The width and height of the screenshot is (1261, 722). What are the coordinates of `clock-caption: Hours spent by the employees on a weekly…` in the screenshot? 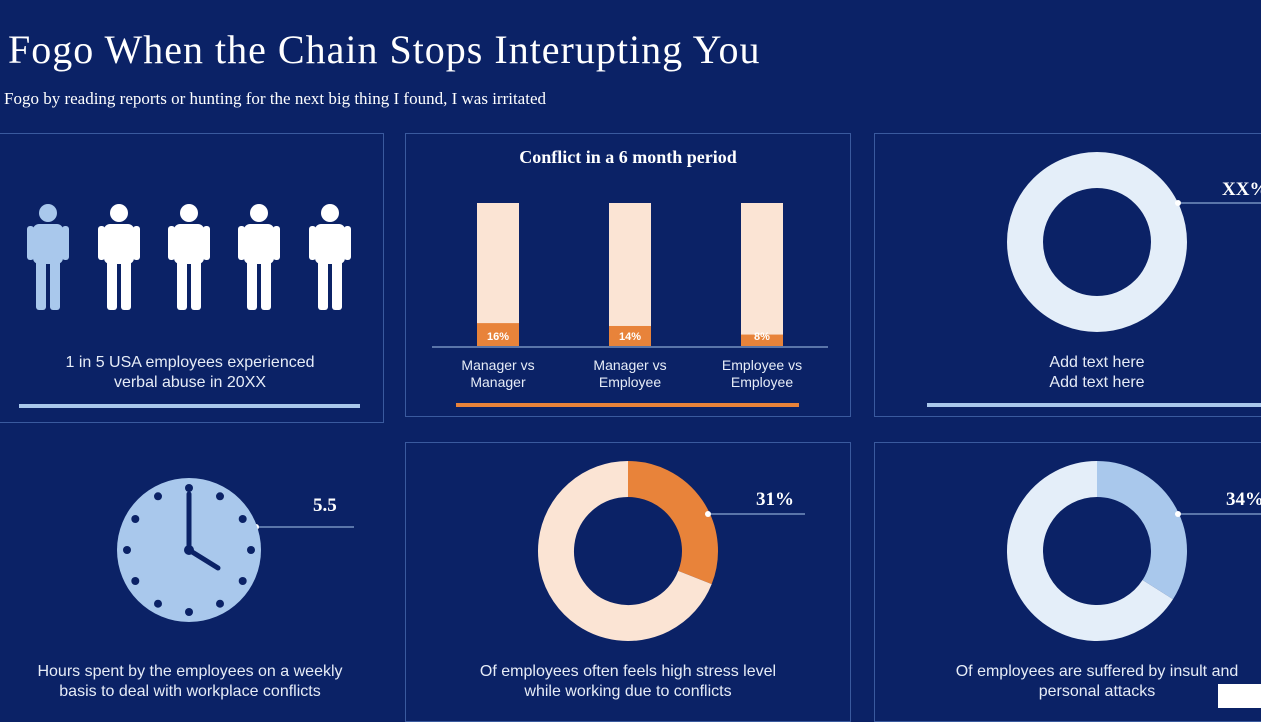 It's located at (190, 682).